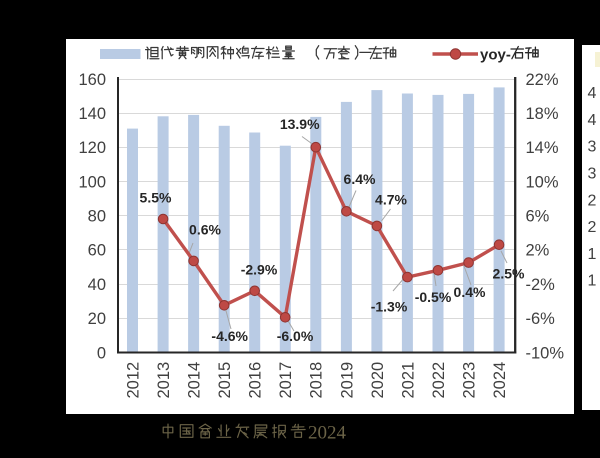 This screenshot has height=458, width=600. What do you see at coordinates (538, 217) in the screenshot?
I see `svg-text: 6%` at bounding box center [538, 217].